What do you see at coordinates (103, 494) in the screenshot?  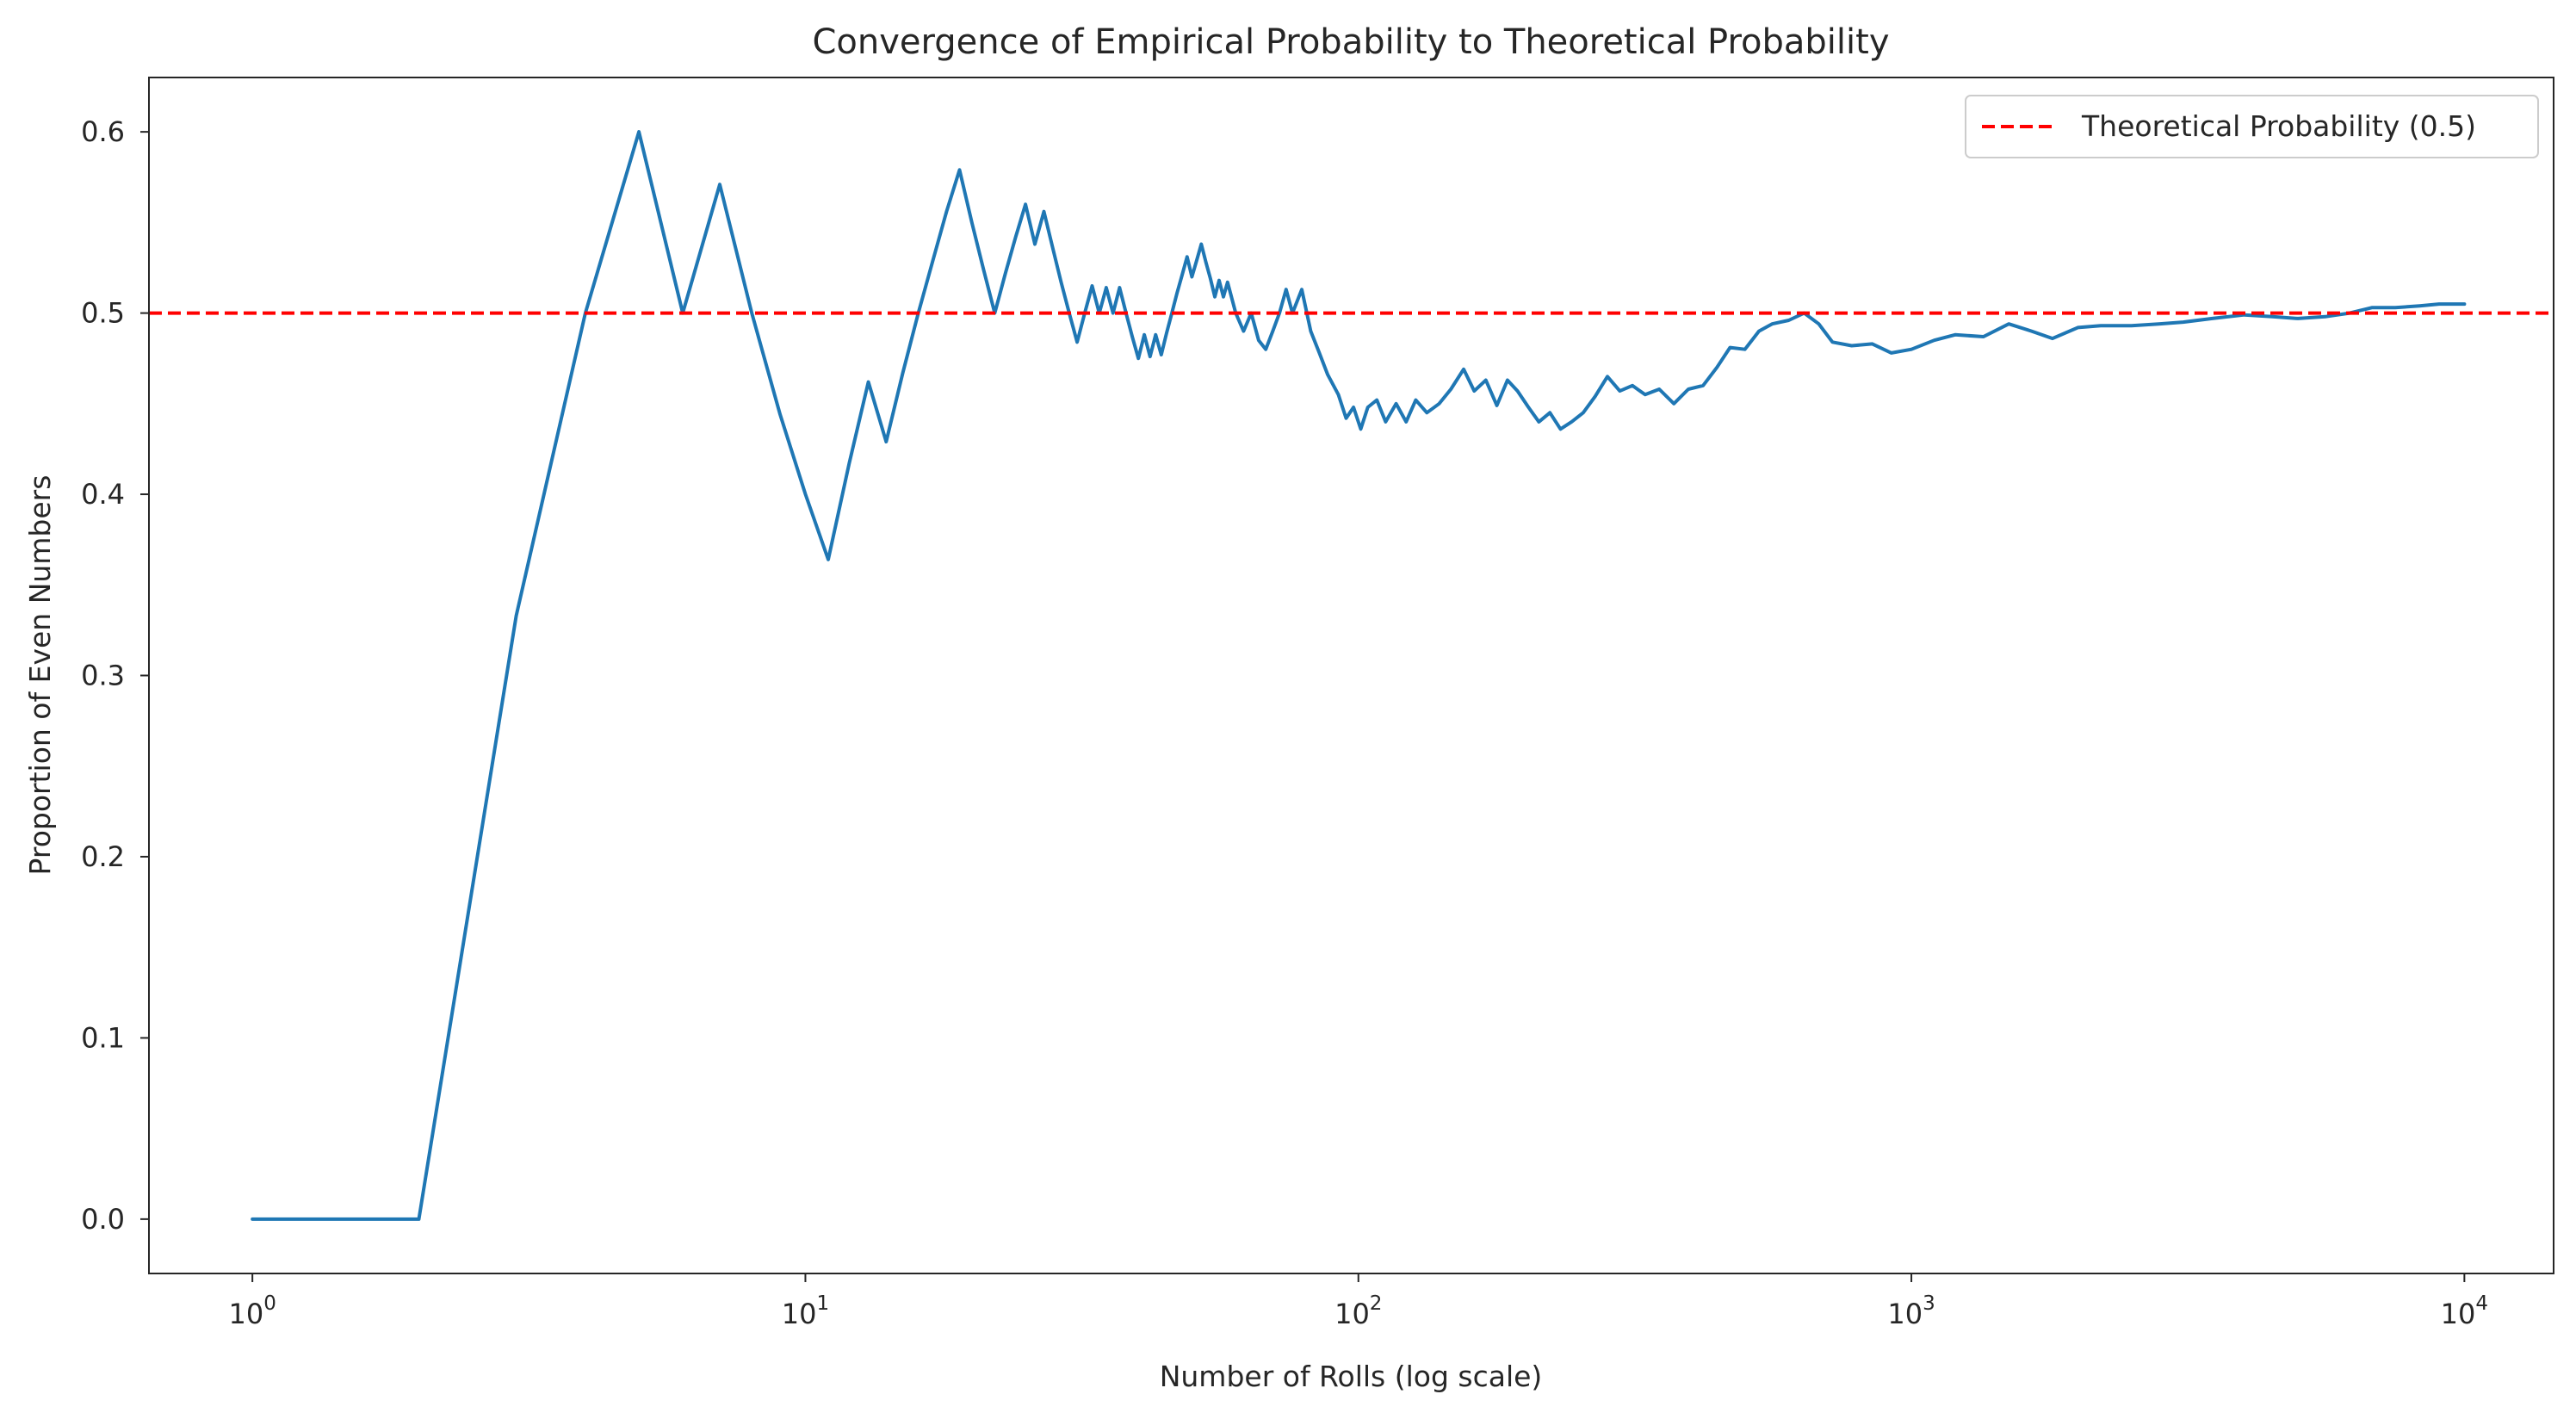 I see `y-tick-label: 0.4` at bounding box center [103, 494].